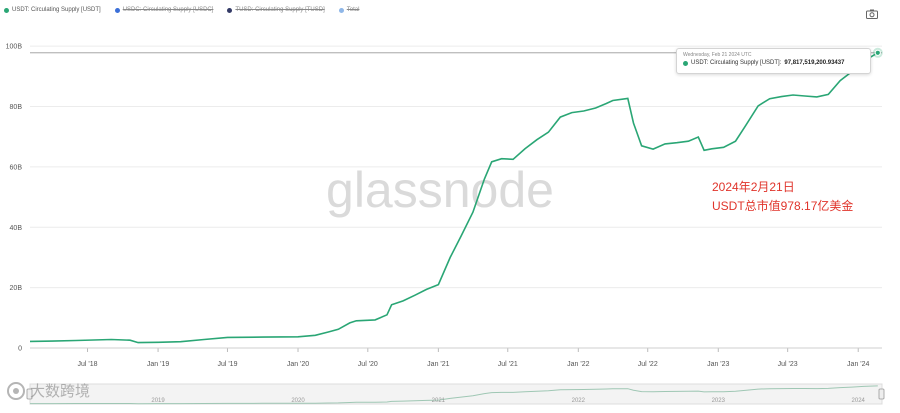 The width and height of the screenshot is (900, 413). Describe the element at coordinates (578, 364) in the screenshot. I see `x-tick-label: Jan '22` at that location.